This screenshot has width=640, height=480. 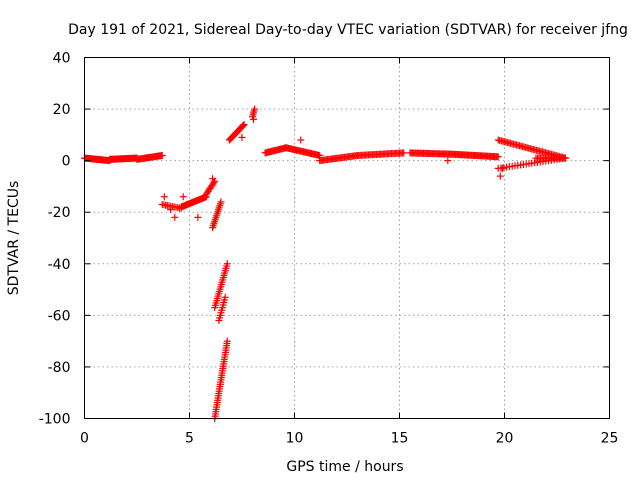 What do you see at coordinates (62, 110) in the screenshot?
I see `y-tick-label: 20` at bounding box center [62, 110].